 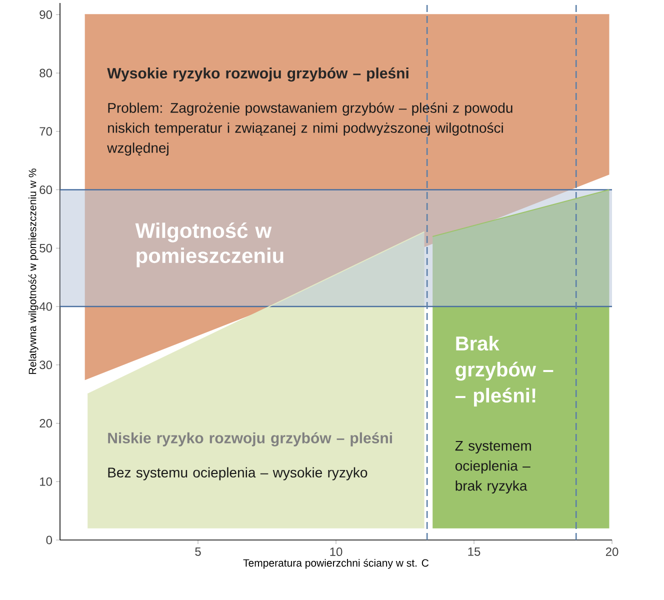 I want to click on y-tick-label: 60, so click(x=46, y=190).